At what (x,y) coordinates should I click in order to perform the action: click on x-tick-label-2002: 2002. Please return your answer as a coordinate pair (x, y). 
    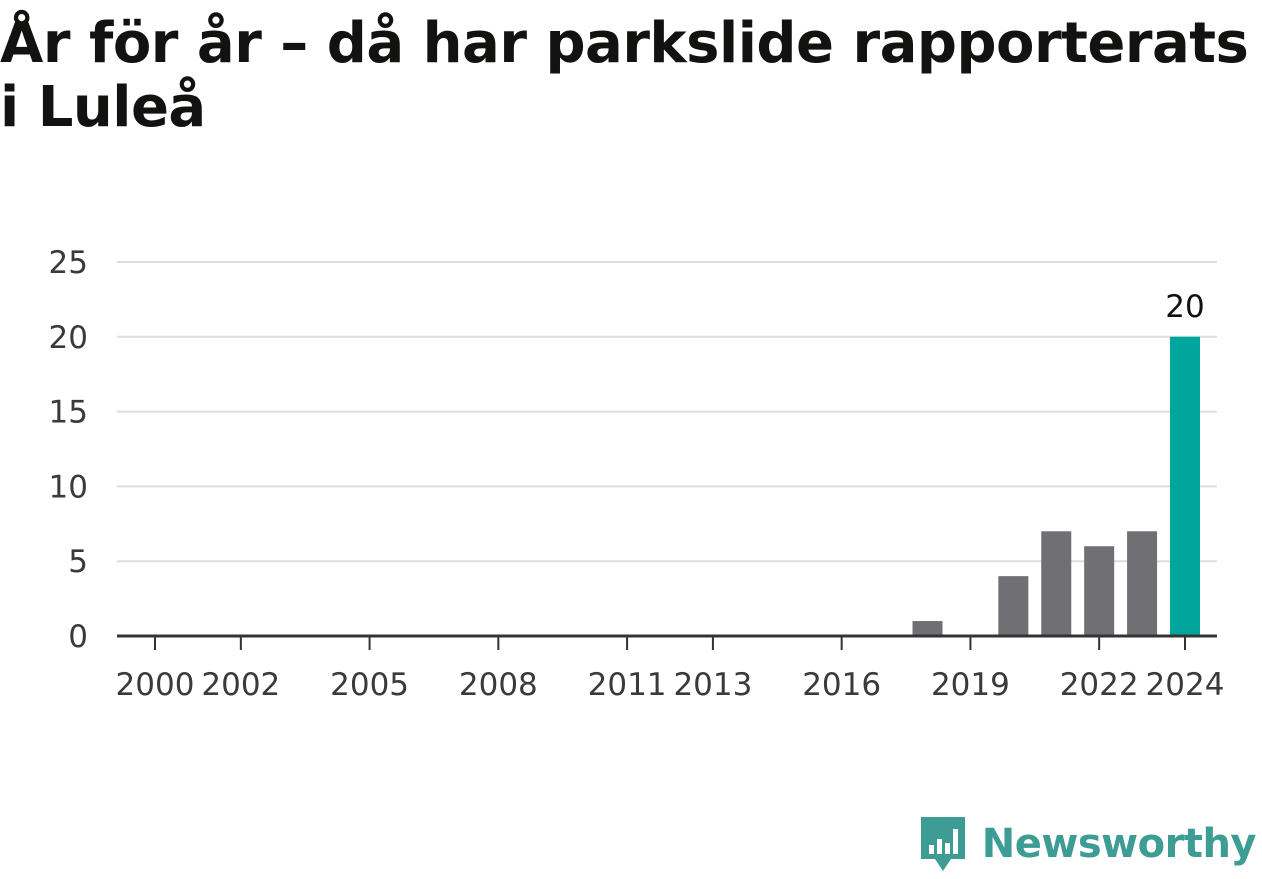
    Looking at the image, I should click on (240, 685).